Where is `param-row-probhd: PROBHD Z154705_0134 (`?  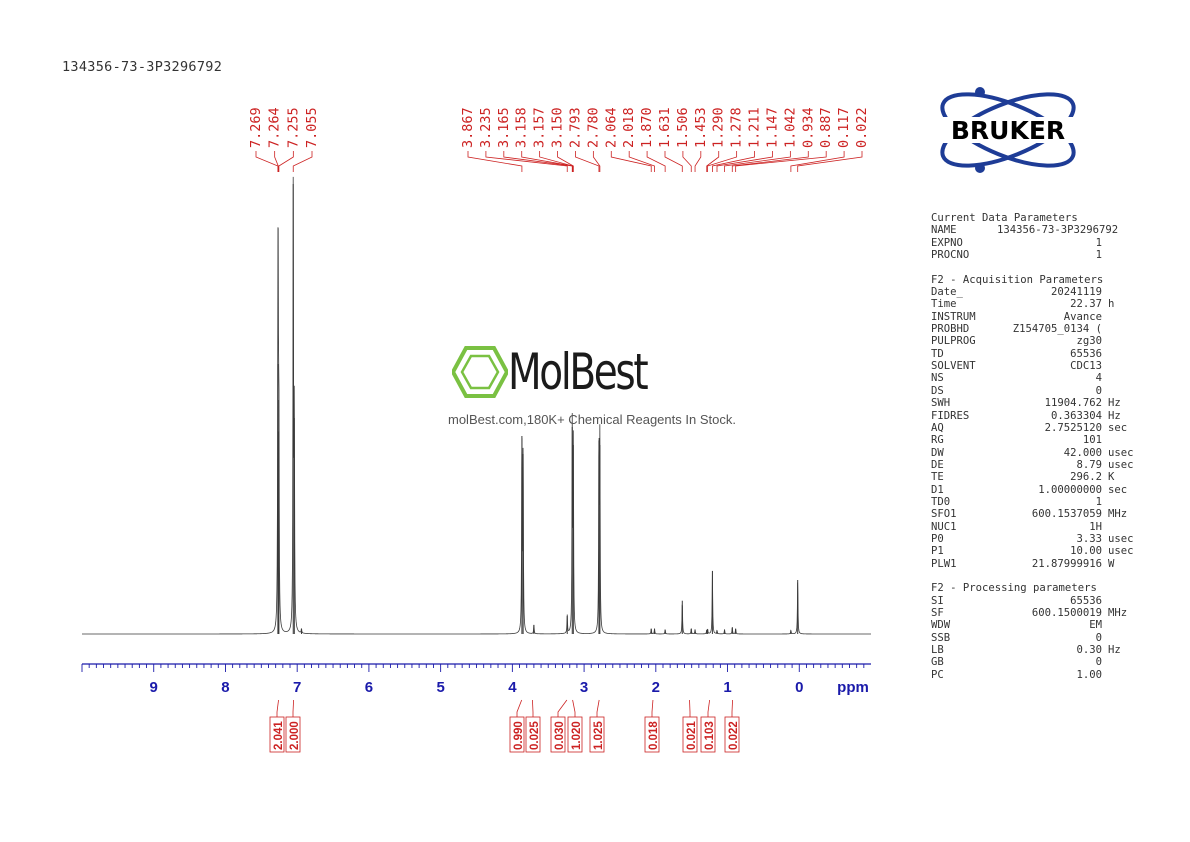 param-row-probhd: PROBHD Z154705_0134 ( is located at coordinates (1032, 329).